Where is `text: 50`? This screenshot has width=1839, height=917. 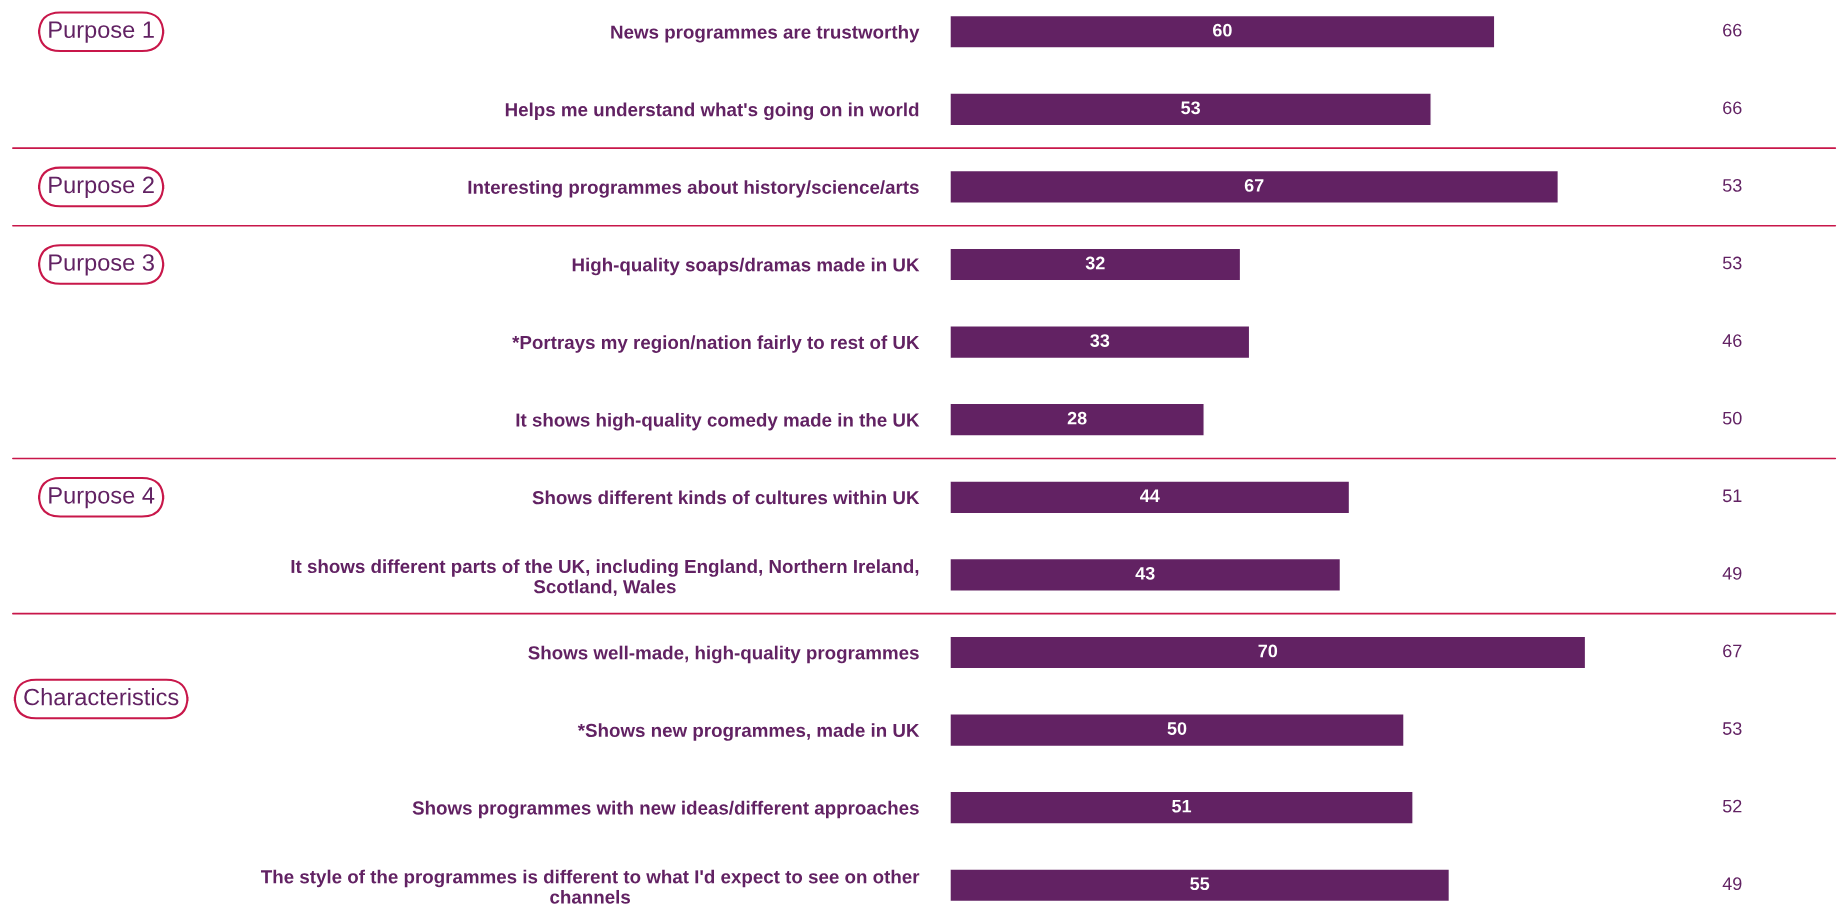 text: 50 is located at coordinates (1732, 418).